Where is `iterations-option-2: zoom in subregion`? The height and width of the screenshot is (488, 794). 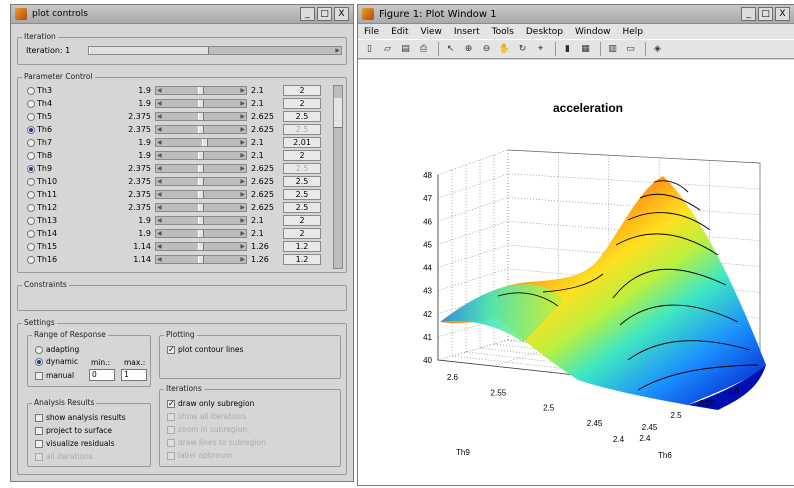
iterations-option-2: zoom in subregion is located at coordinates (207, 429).